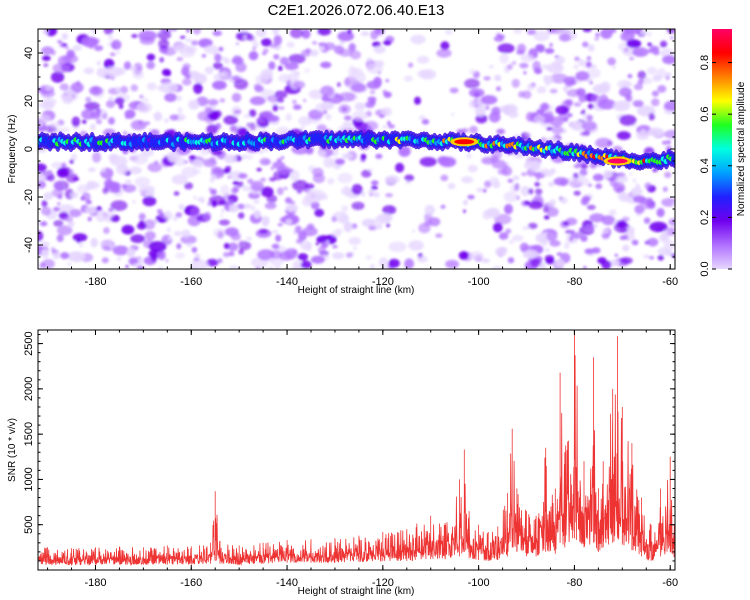 The image size is (750, 600). I want to click on x-tick-label: -80, so click(574, 282).